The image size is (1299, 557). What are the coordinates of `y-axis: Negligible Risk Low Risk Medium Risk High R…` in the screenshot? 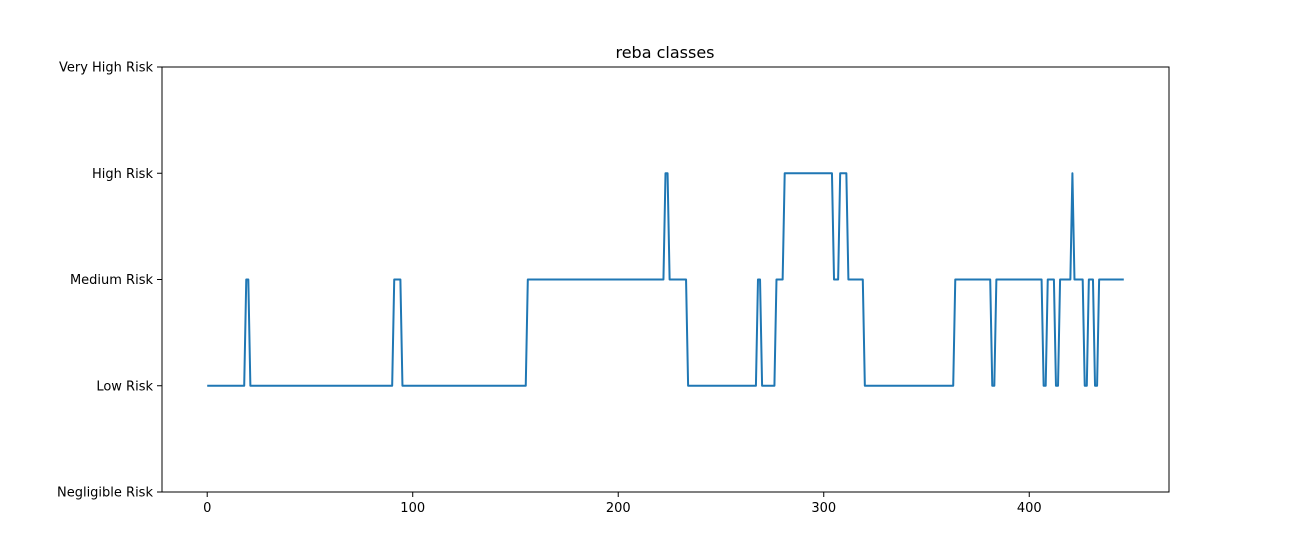 It's located at (109, 281).